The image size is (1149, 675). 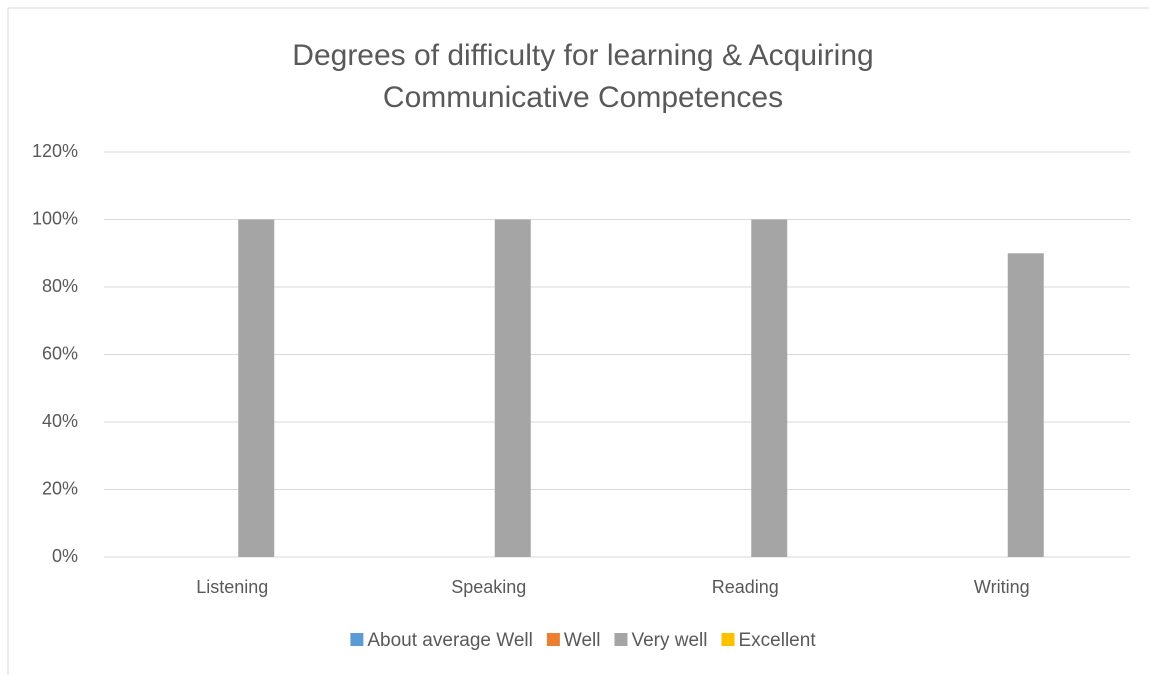 What do you see at coordinates (60, 286) in the screenshot?
I see `y-tick-label: 80%` at bounding box center [60, 286].